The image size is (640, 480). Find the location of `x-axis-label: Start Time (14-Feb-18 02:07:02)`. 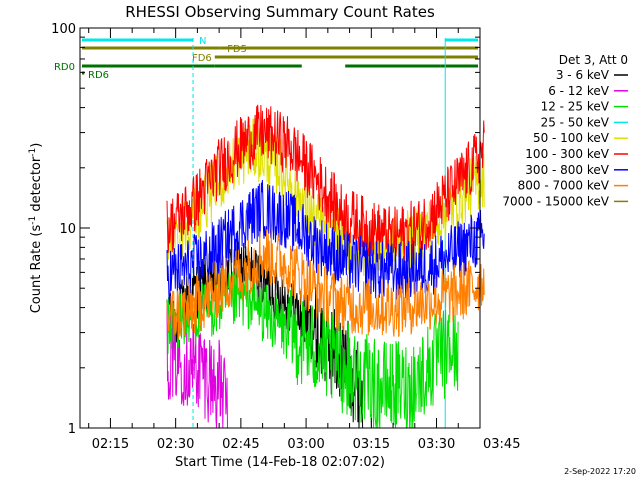

x-axis-label: Start Time (14-Feb-18 02:07:02) is located at coordinates (280, 462).